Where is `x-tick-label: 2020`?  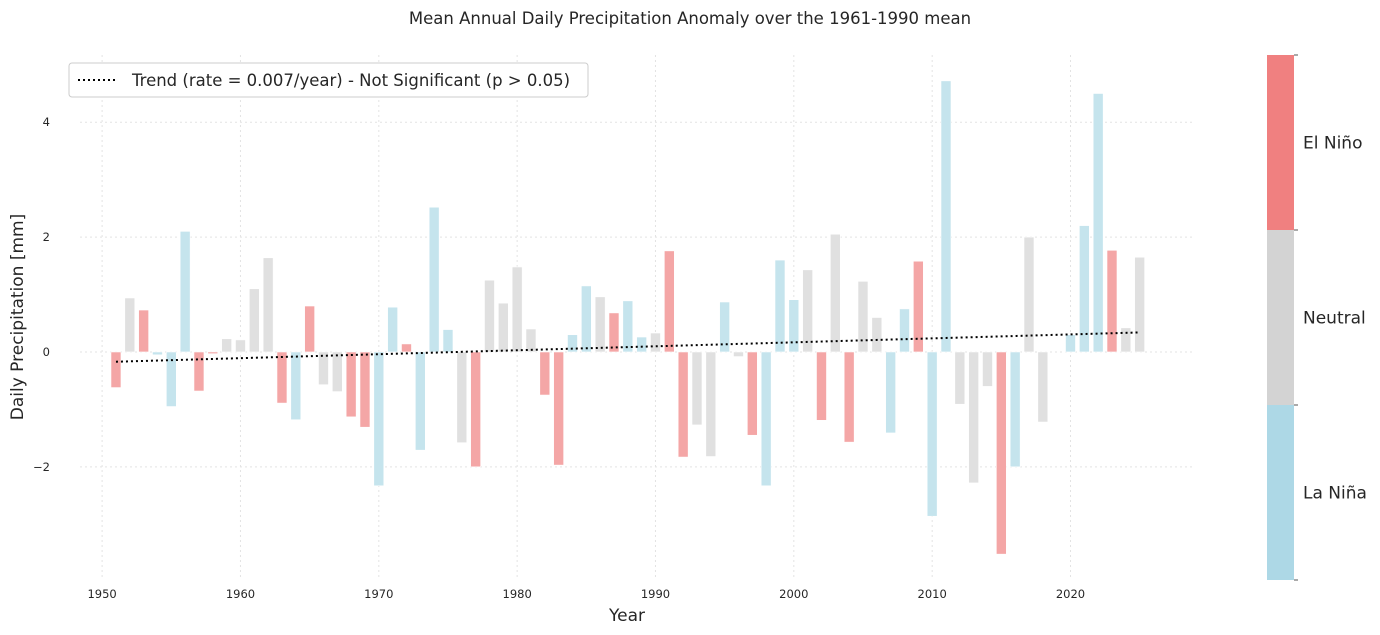
x-tick-label: 2020 is located at coordinates (1070, 594).